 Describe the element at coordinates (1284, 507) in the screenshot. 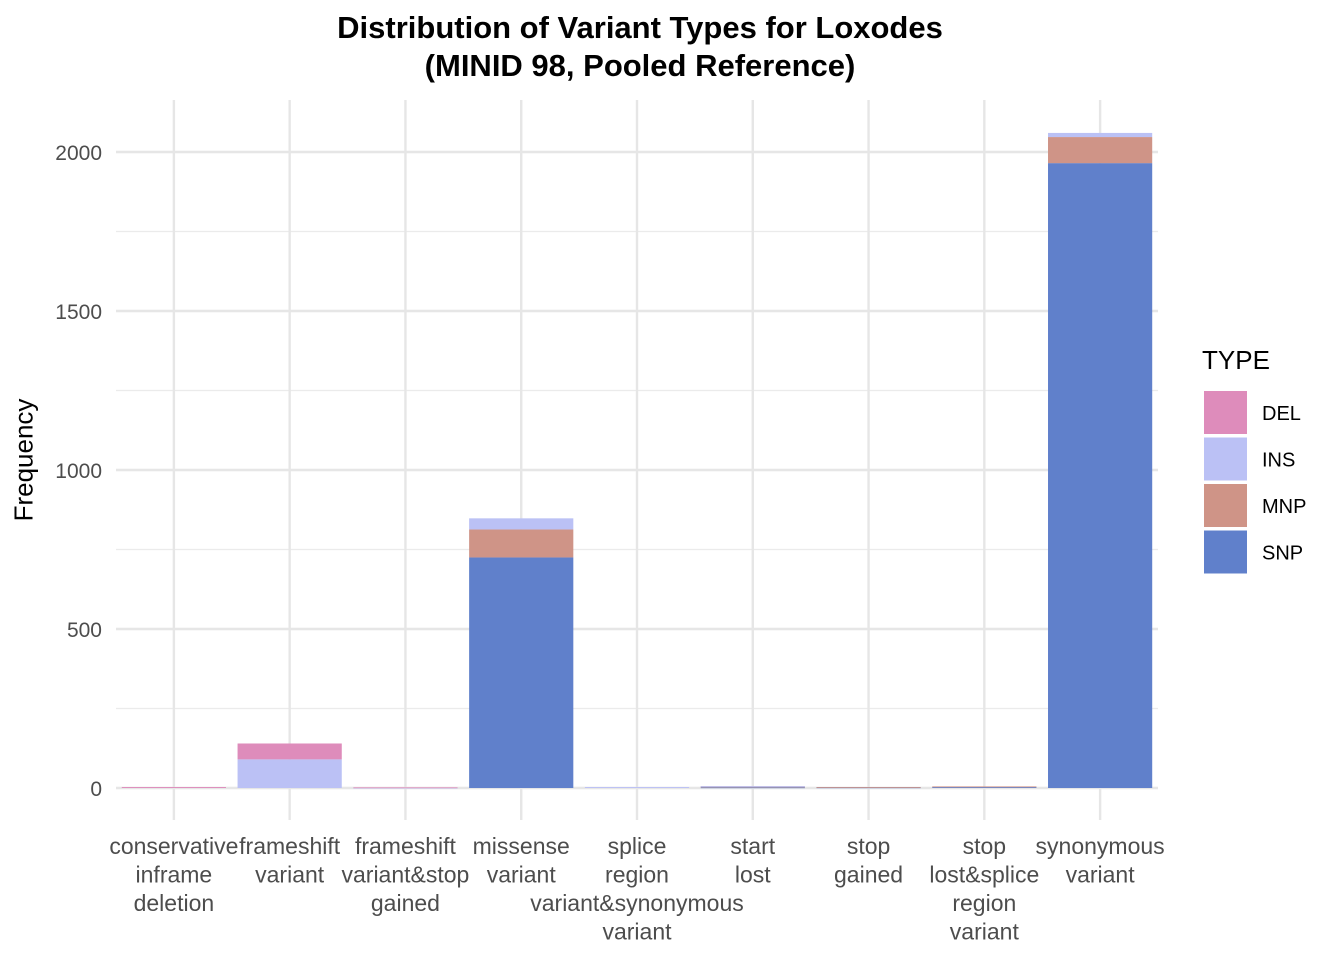

I see `legend-label: MNP` at that location.